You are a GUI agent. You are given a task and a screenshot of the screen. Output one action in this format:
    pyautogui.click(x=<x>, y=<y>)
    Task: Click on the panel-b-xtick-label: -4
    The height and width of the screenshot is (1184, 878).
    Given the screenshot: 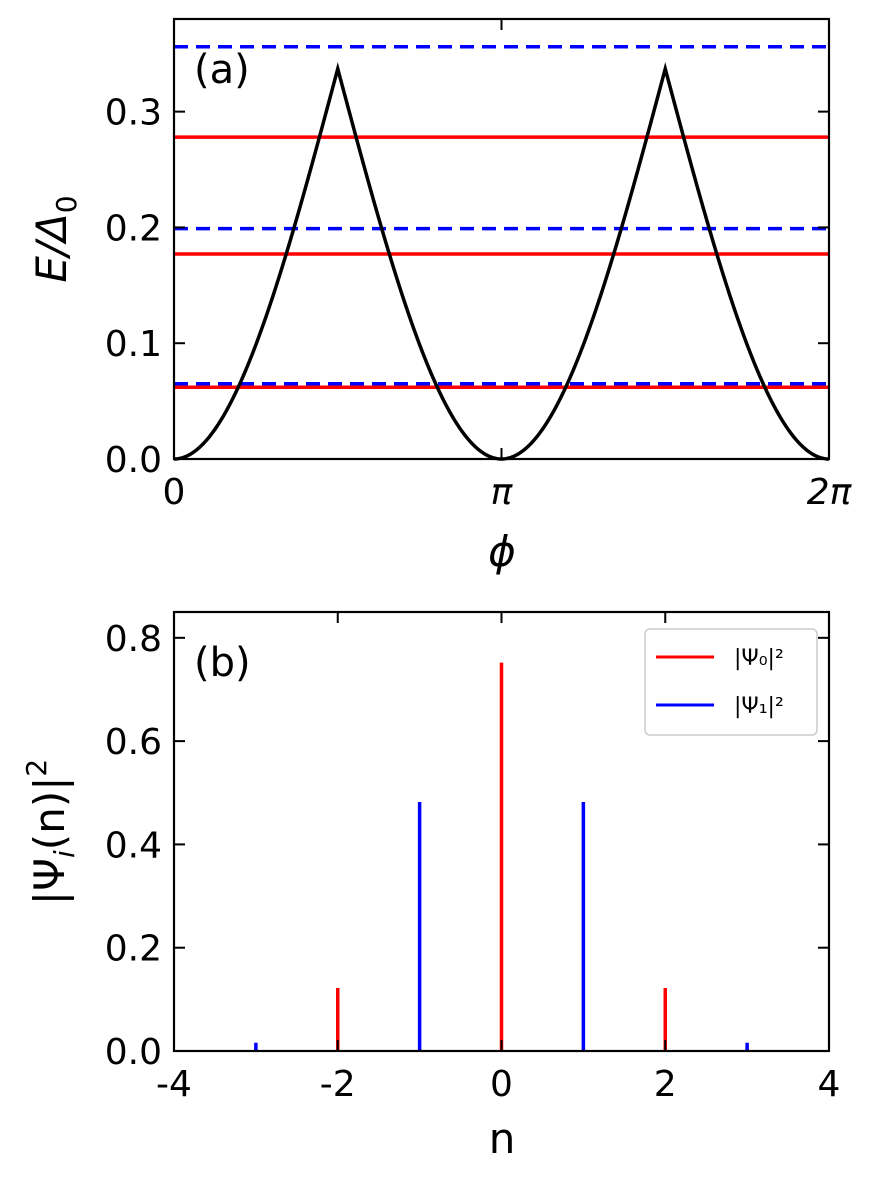 What is the action you would take?
    pyautogui.click(x=174, y=1084)
    